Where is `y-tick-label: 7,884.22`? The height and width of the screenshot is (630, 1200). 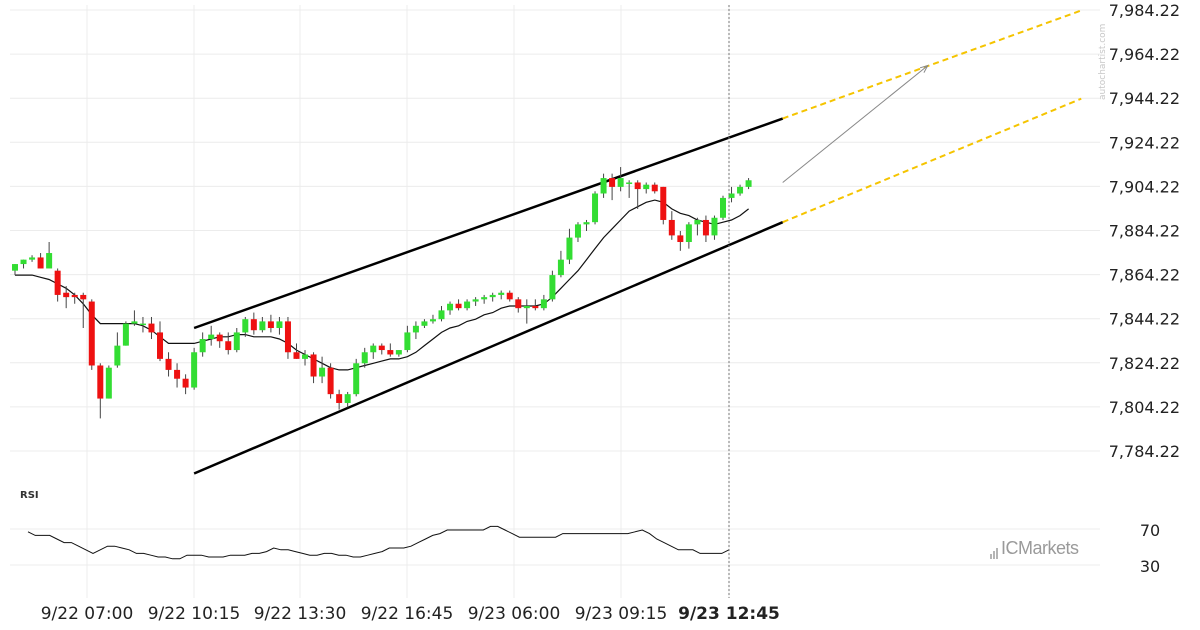
y-tick-label: 7,884.22 is located at coordinates (1144, 231).